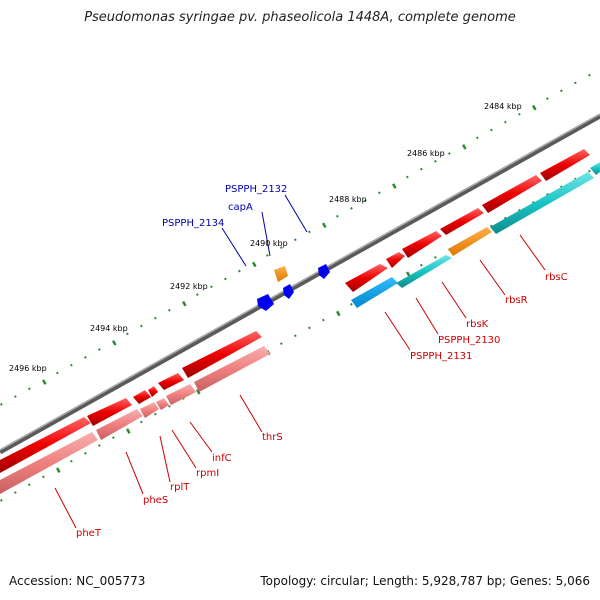  I want to click on accession-text: Accession: NC_005773, so click(77, 581).